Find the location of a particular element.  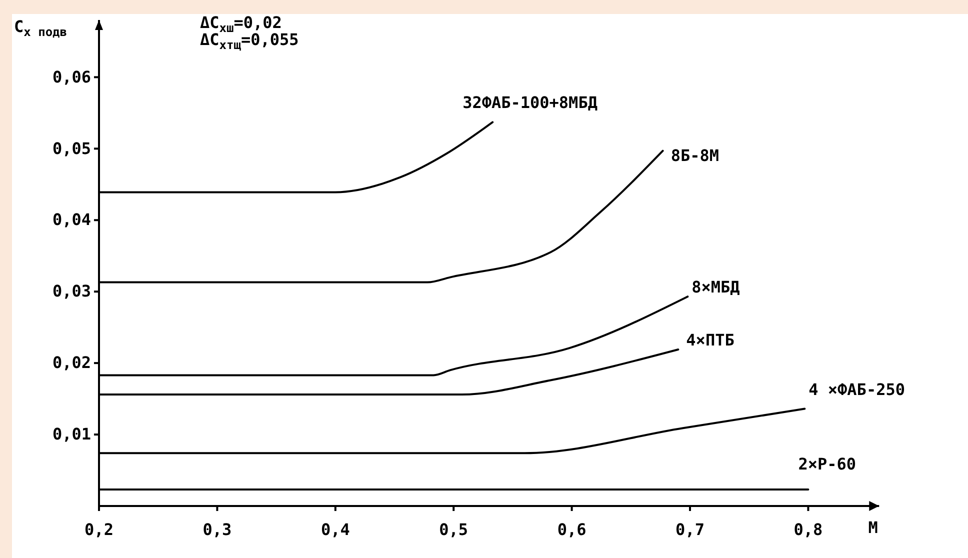

y-tick-label: 0,02 is located at coordinates (71, 362).